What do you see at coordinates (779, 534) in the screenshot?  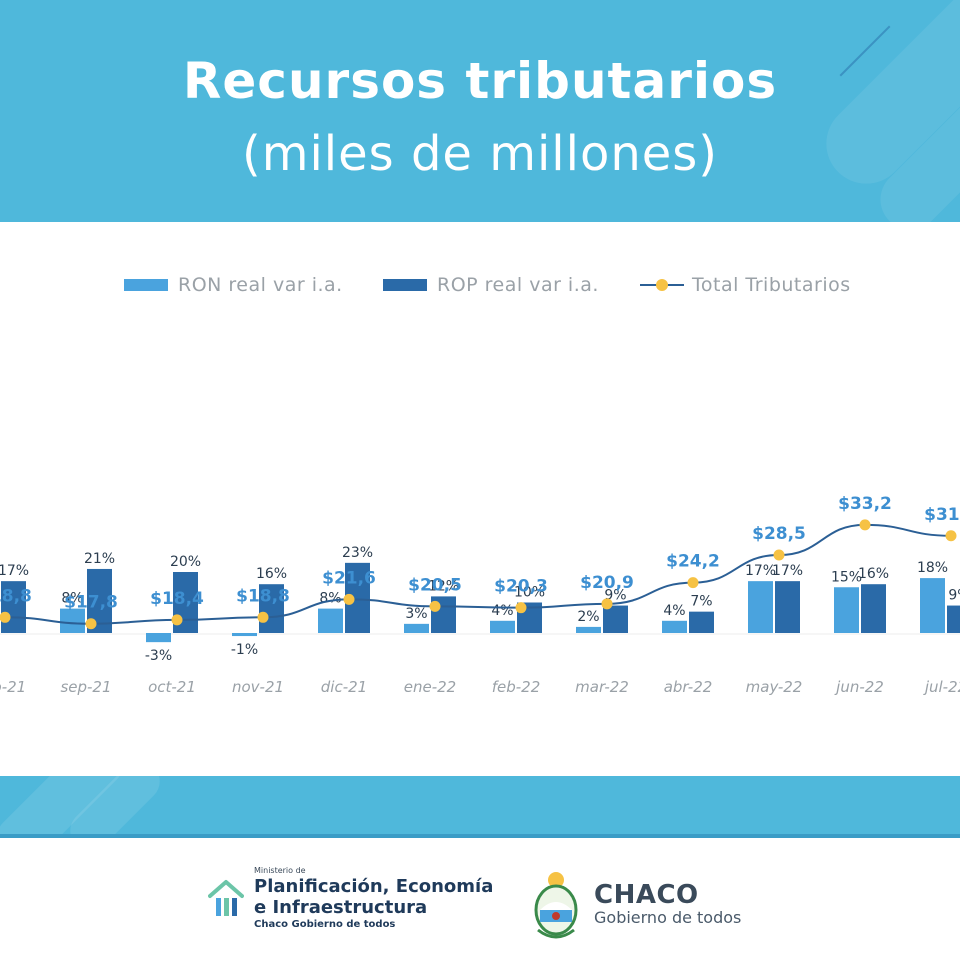 I see `line-value-label: $28,5` at bounding box center [779, 534].